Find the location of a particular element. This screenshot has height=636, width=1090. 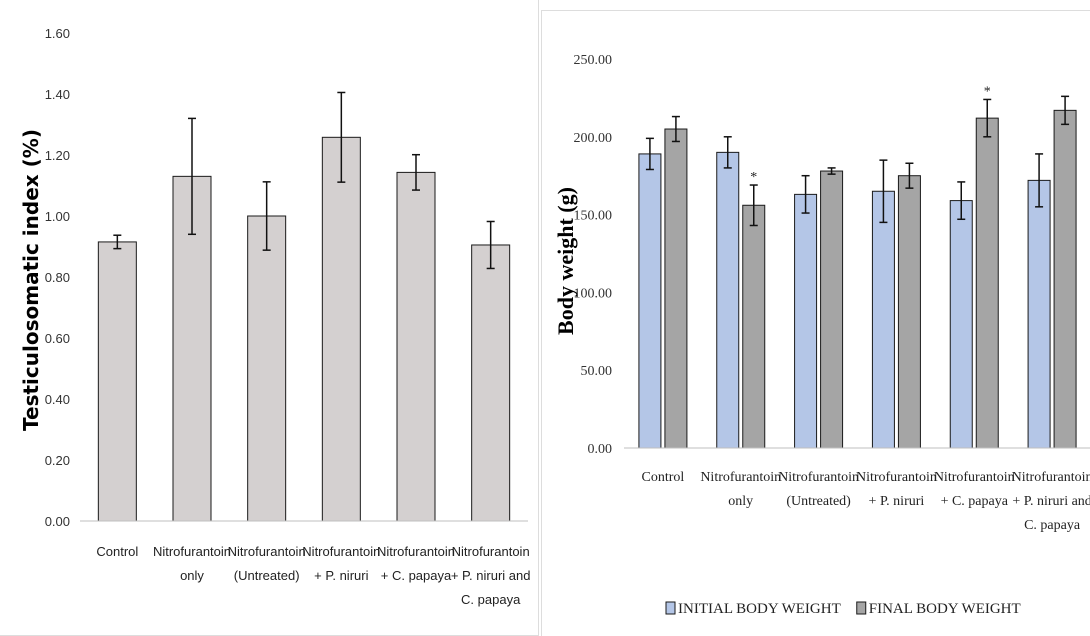

y-tick-label: 1.20 is located at coordinates (57, 155).